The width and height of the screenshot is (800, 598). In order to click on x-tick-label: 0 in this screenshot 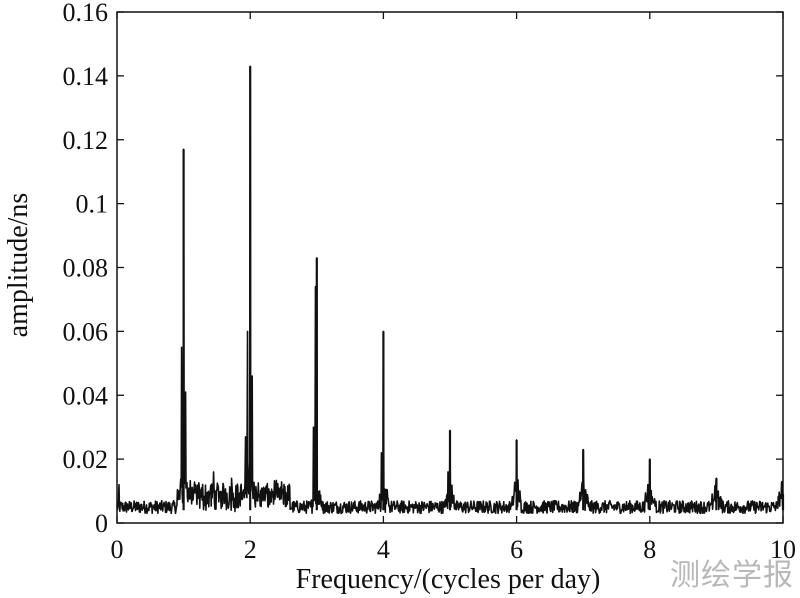, I will do `click(117, 549)`.